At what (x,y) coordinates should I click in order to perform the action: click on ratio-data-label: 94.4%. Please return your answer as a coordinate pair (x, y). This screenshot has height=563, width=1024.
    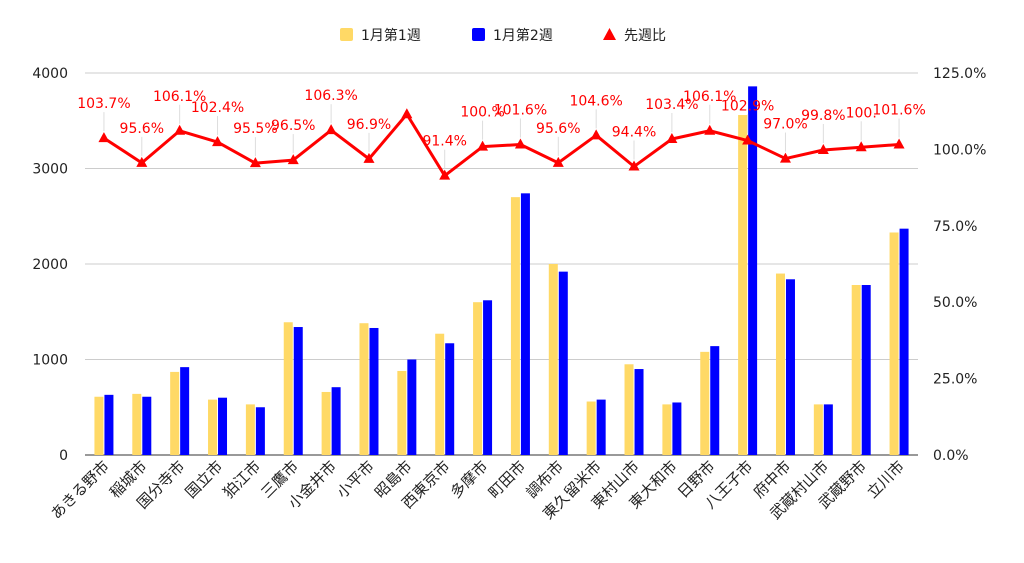
    Looking at the image, I should click on (634, 133).